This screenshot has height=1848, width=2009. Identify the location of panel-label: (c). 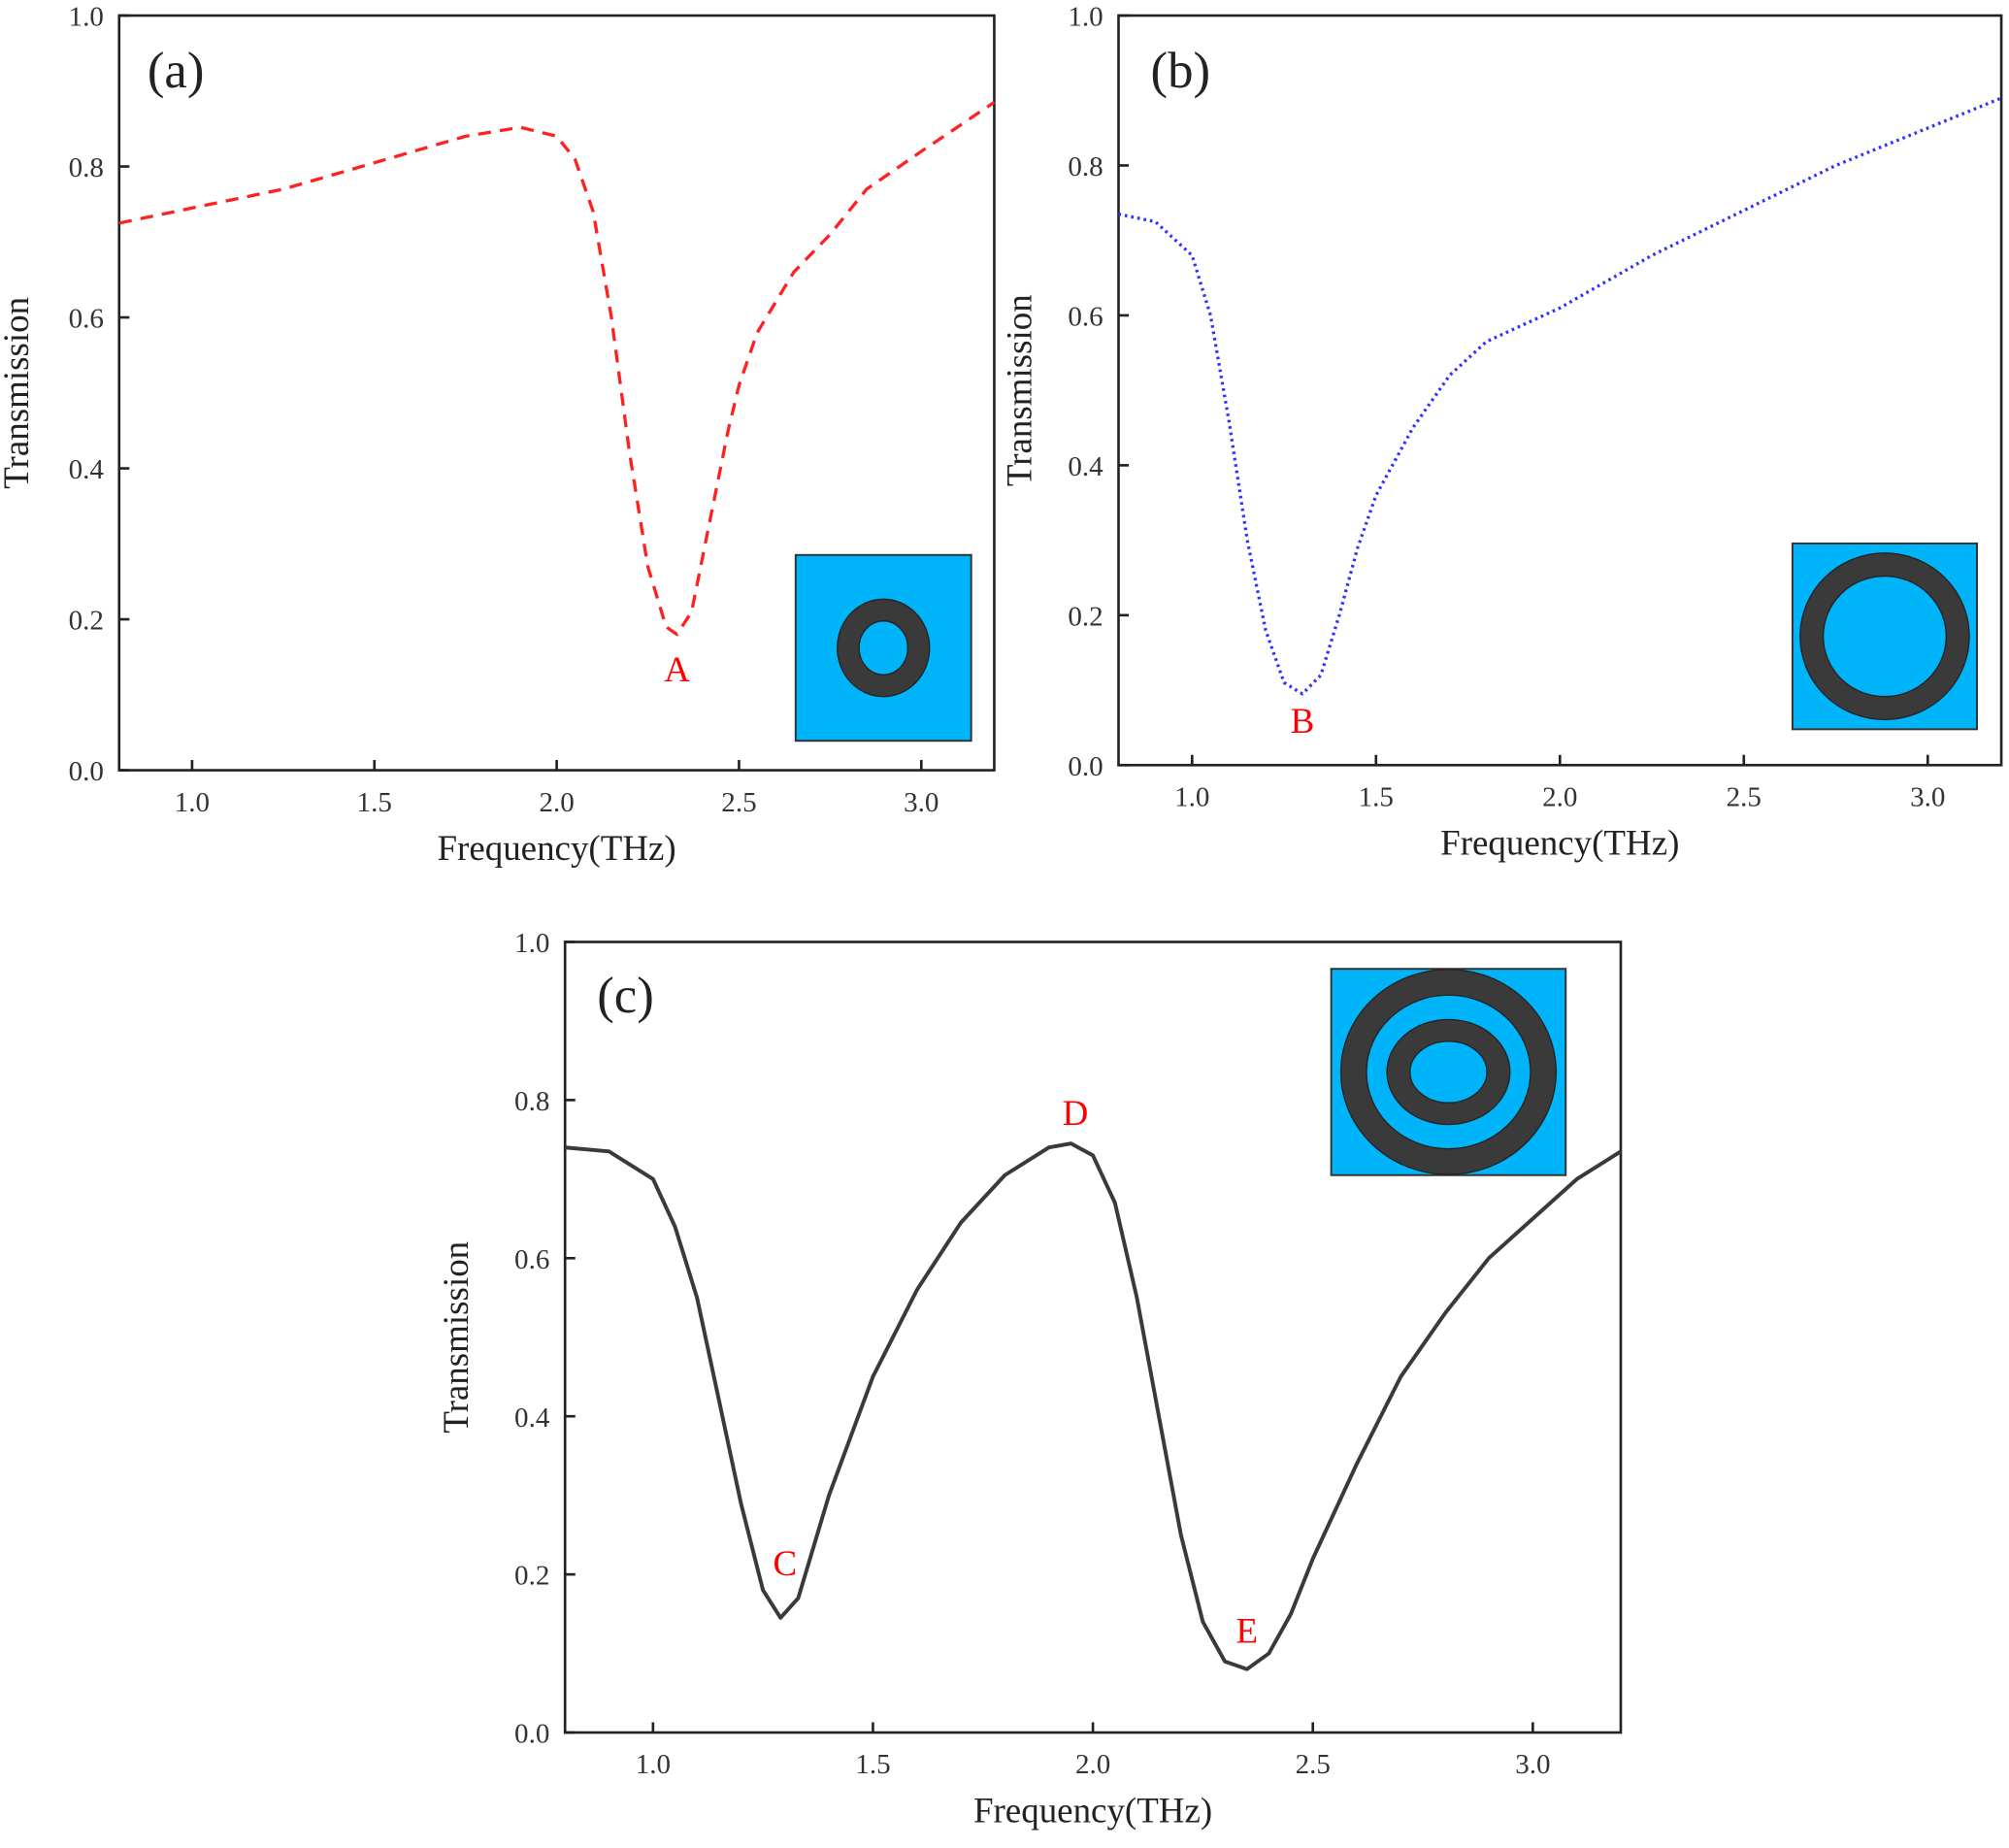
(625, 996).